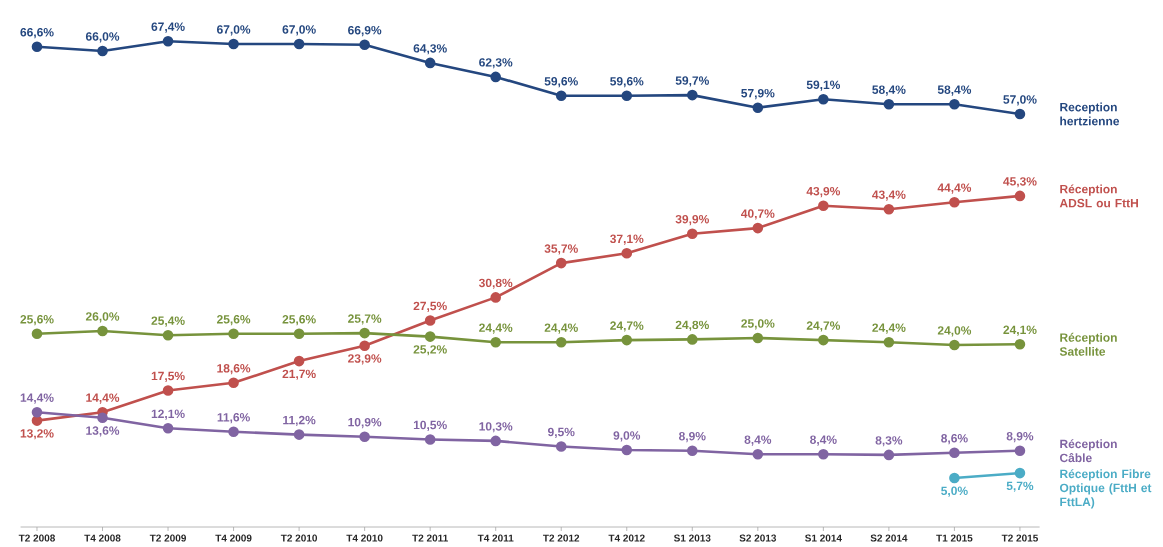 This screenshot has width=1163, height=547. Describe the element at coordinates (168, 321) in the screenshot. I see `data-label: 25,4%` at that location.